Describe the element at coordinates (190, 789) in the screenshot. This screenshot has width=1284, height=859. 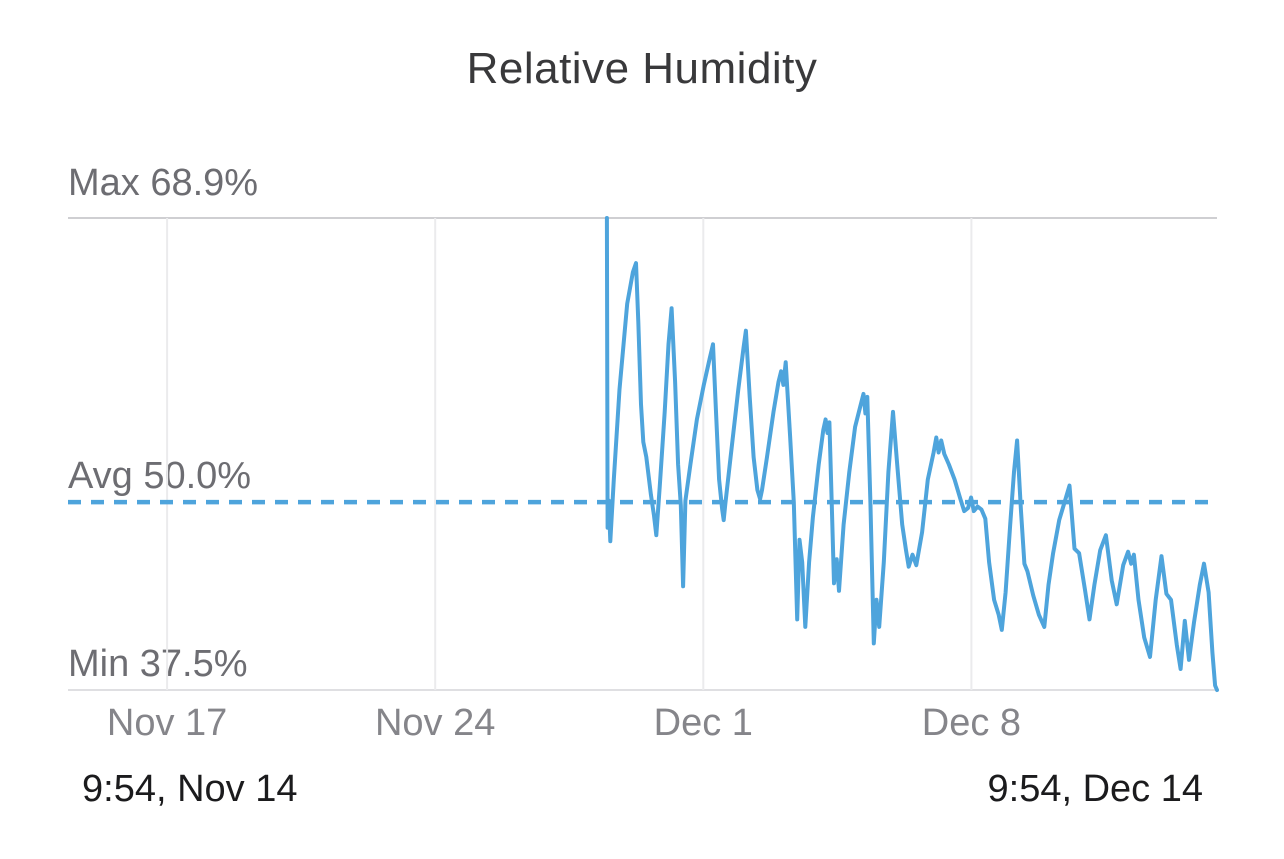
I see `range-start-timestamp: 9:54, Nov 14` at that location.